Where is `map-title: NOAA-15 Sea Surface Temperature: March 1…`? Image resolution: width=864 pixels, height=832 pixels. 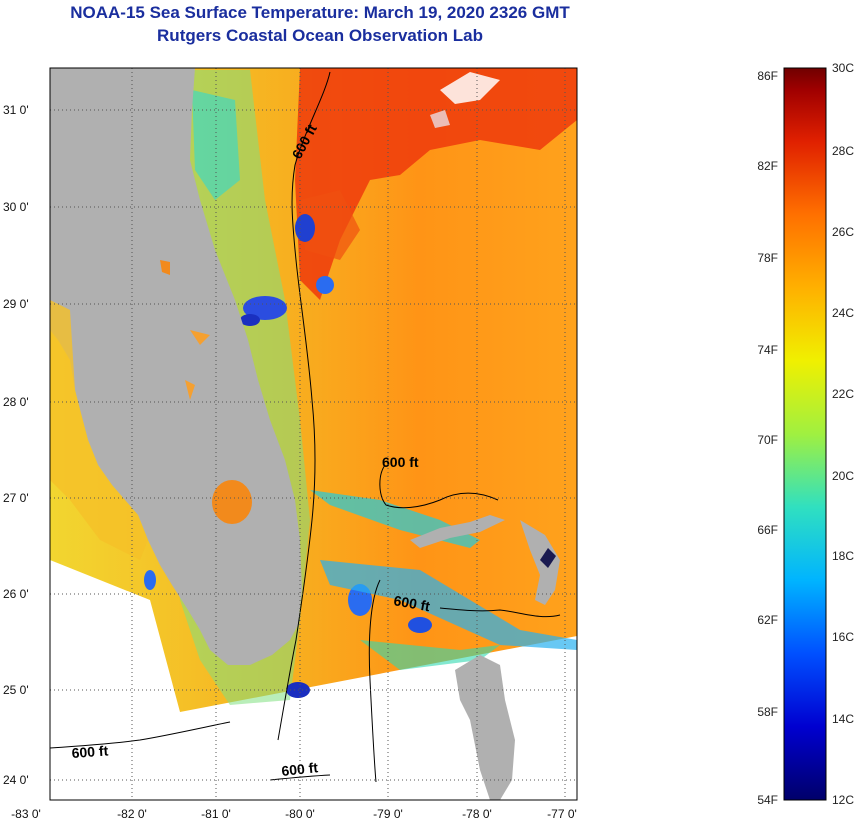 map-title: NOAA-15 Sea Surface Temperature: March 1… is located at coordinates (320, 12).